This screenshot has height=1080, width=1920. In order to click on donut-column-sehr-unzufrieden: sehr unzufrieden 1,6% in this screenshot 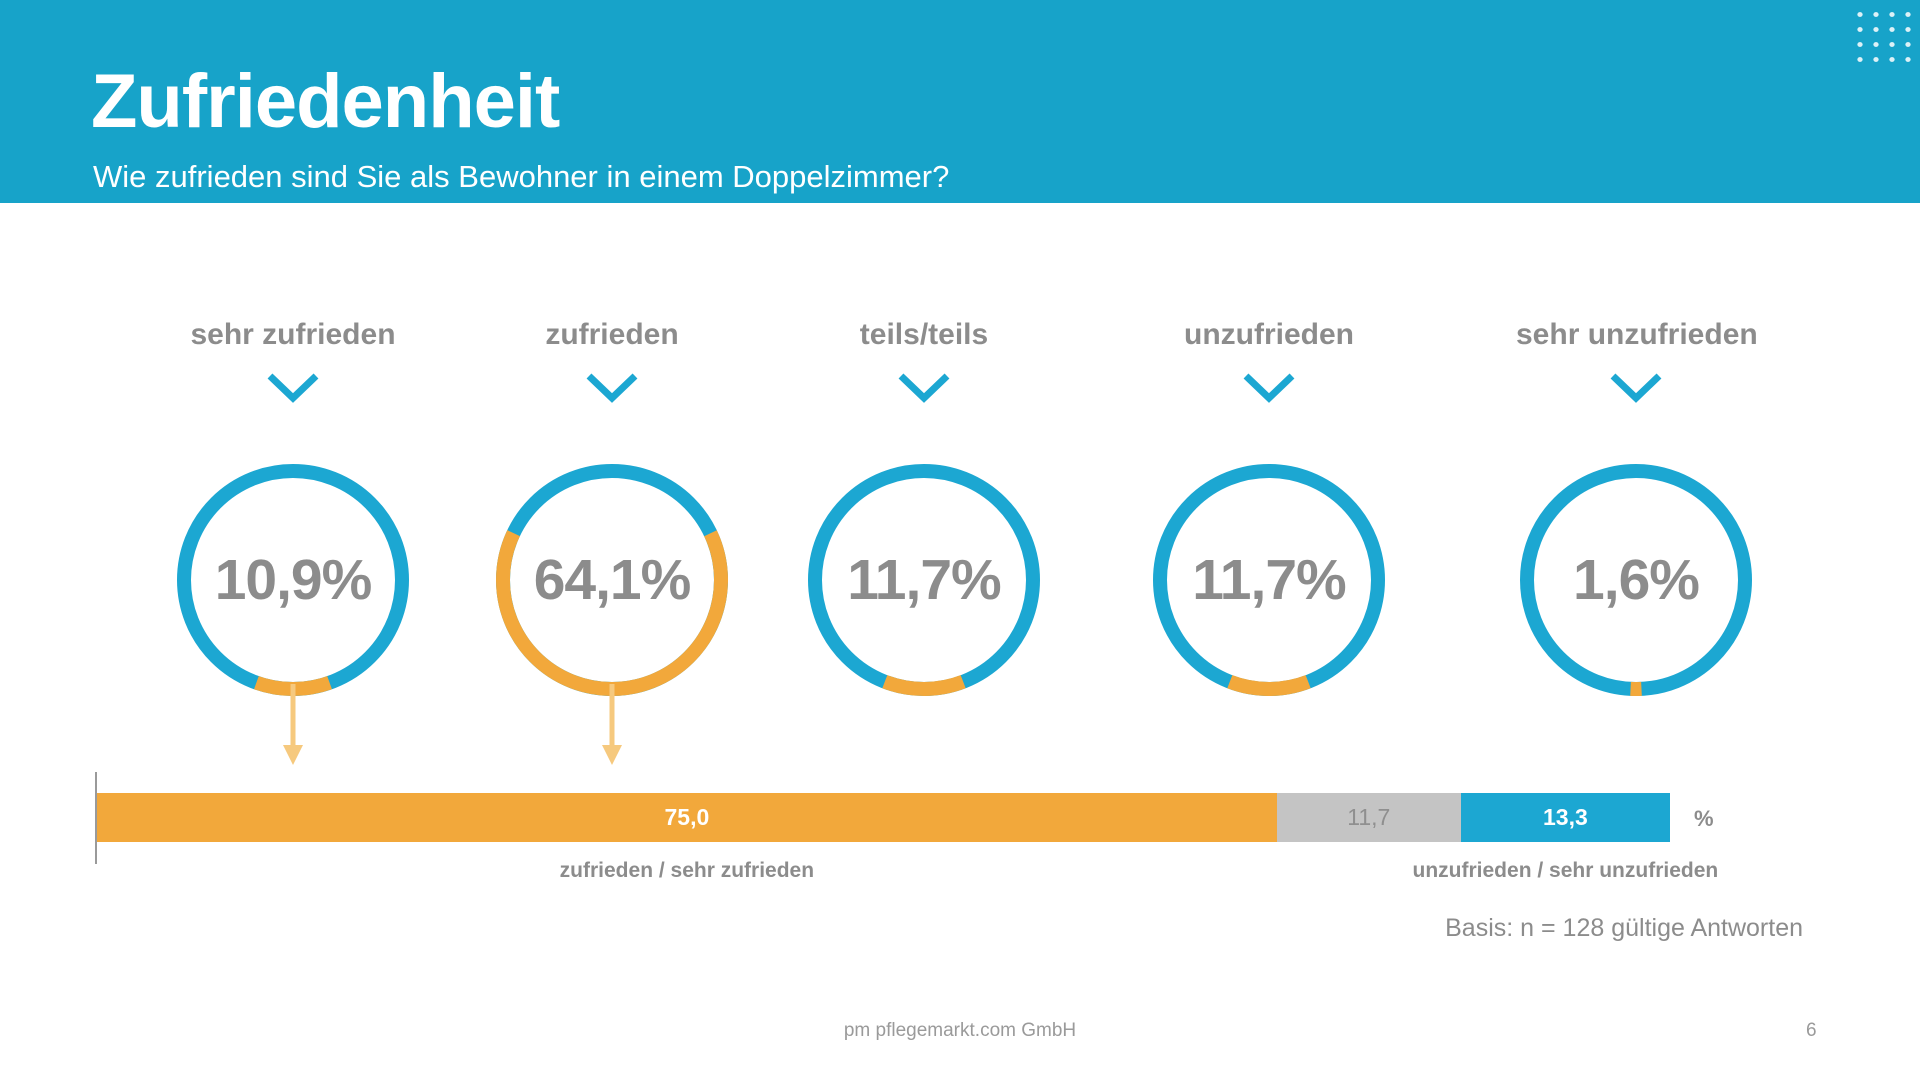, I will do `click(1637, 506)`.